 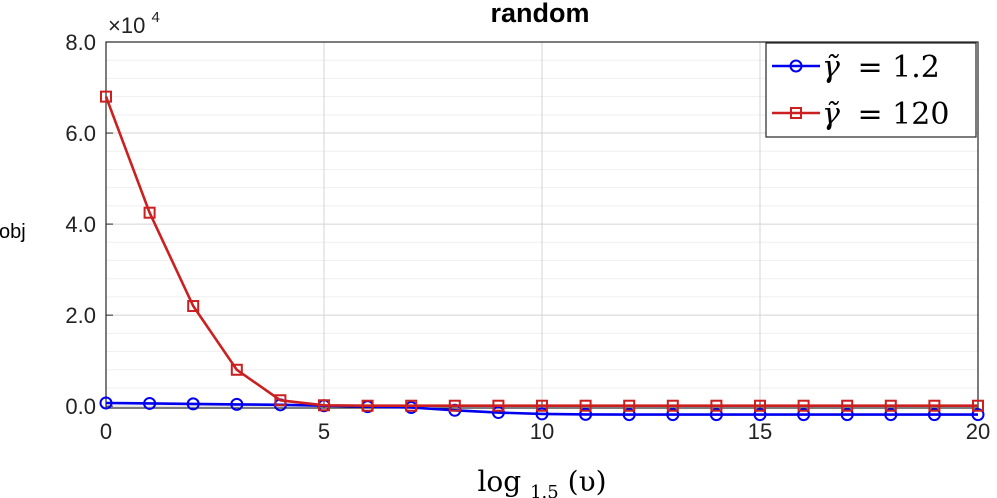 What do you see at coordinates (126, 25) in the screenshot?
I see `y-axis-exponent-base: ×10` at bounding box center [126, 25].